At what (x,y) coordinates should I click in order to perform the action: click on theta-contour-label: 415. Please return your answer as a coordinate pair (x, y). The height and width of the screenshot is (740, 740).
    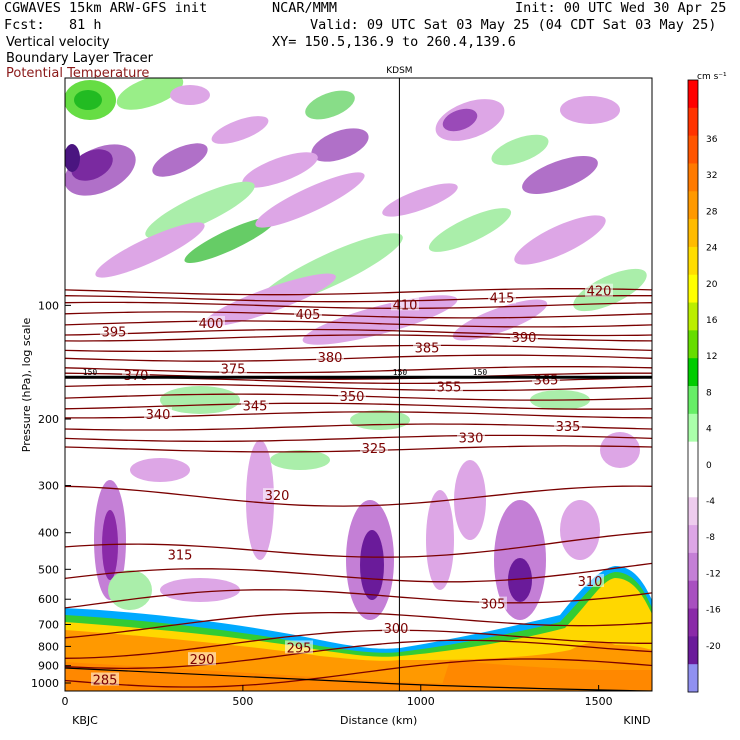
    Looking at the image, I should click on (502, 299).